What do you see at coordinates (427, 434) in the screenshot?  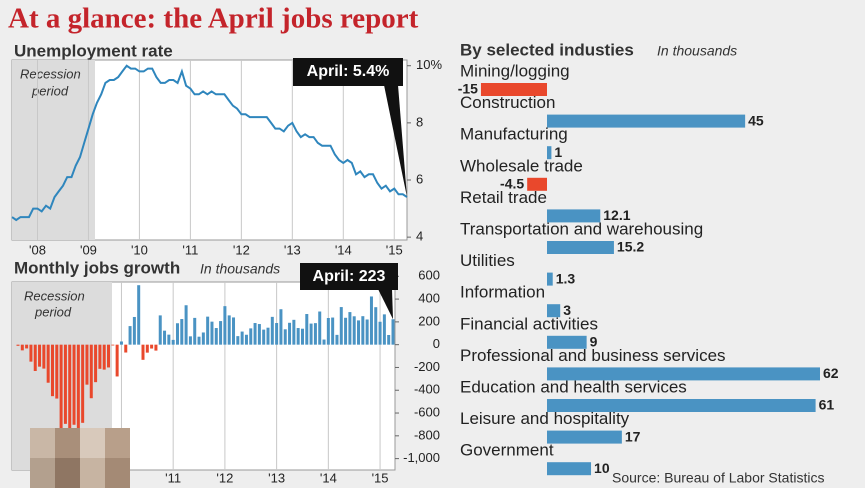 I see `y-tick-label: -800` at bounding box center [427, 434].